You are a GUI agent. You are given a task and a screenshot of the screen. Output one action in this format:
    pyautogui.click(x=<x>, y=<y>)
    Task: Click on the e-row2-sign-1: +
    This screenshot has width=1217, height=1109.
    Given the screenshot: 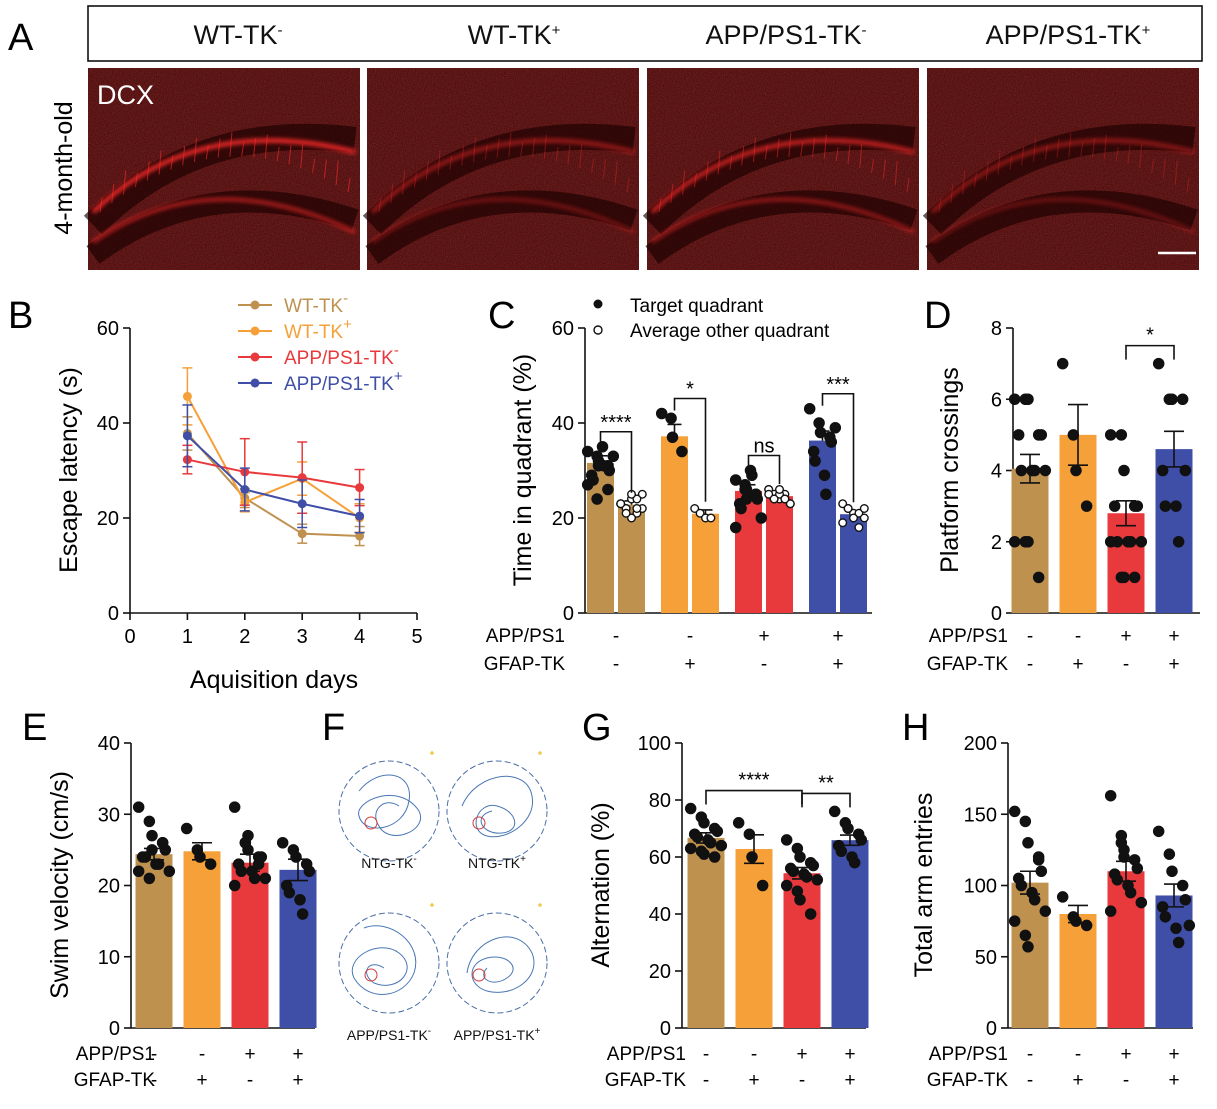 What is the action you would take?
    pyautogui.click(x=201, y=1080)
    